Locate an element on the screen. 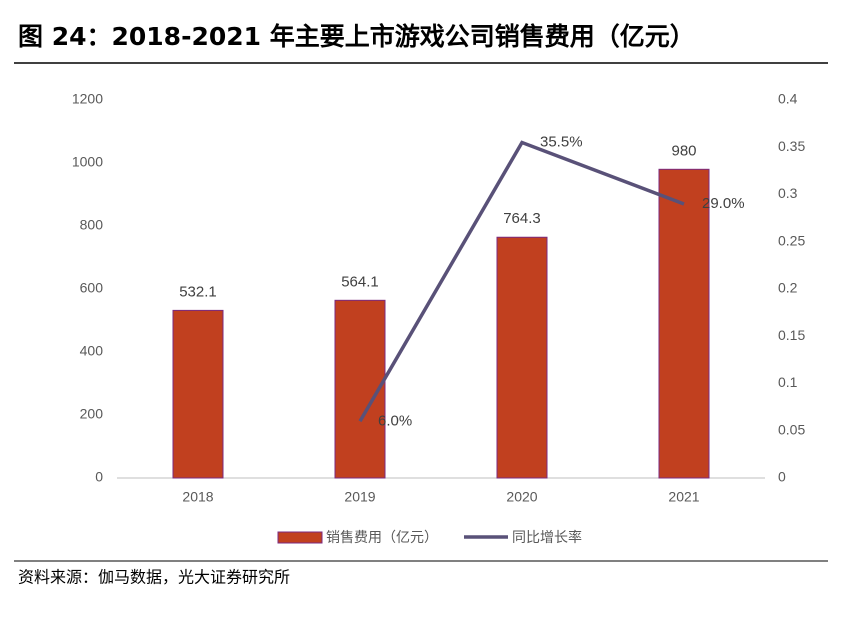 The width and height of the screenshot is (842, 619). bar-value-label: 564.1 is located at coordinates (360, 281).